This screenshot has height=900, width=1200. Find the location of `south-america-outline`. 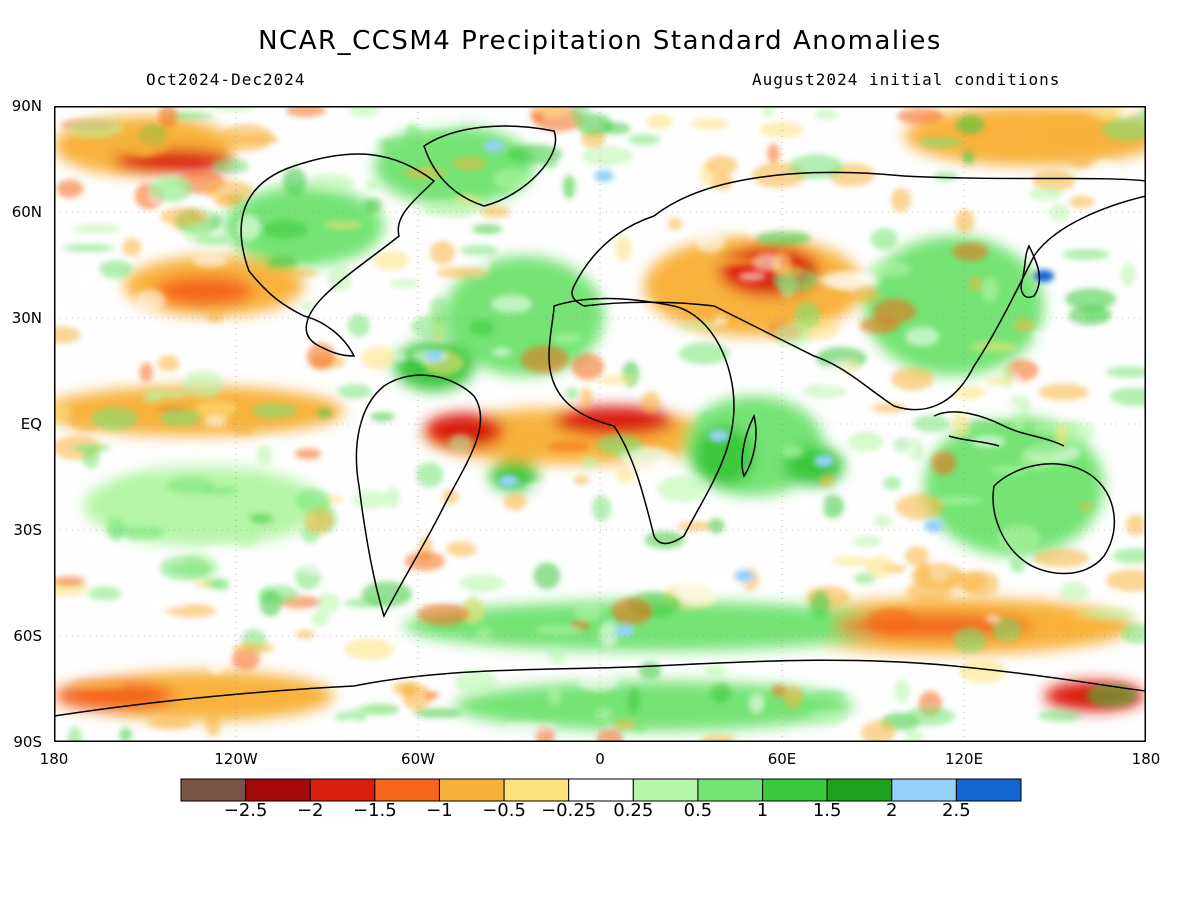

south-america-outline is located at coordinates (418, 496).